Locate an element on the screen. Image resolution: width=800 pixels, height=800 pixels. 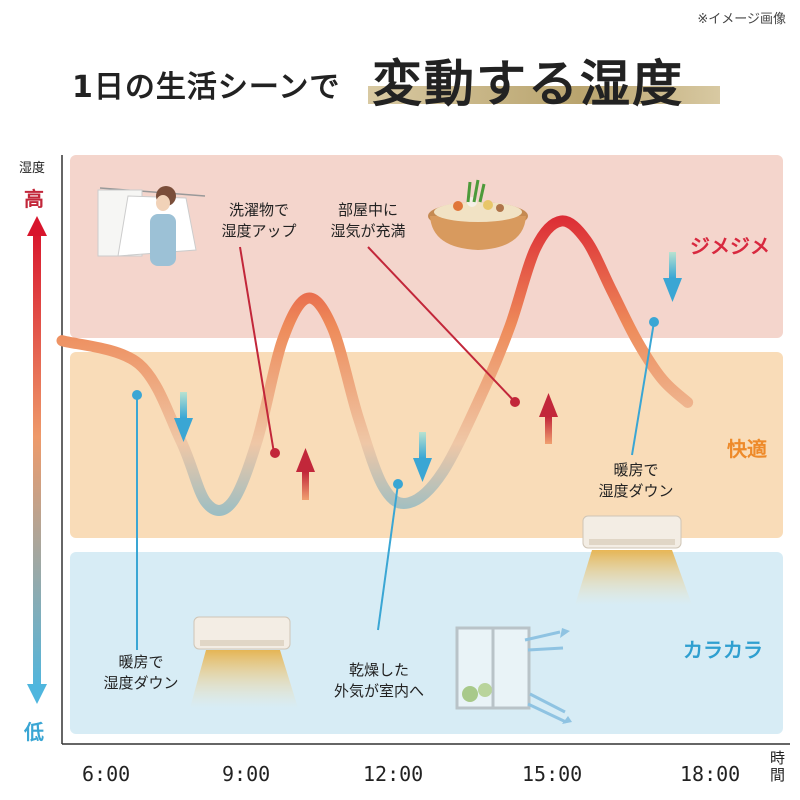
callout-text: 部屋中に 湿気が充満 is located at coordinates (368, 220).